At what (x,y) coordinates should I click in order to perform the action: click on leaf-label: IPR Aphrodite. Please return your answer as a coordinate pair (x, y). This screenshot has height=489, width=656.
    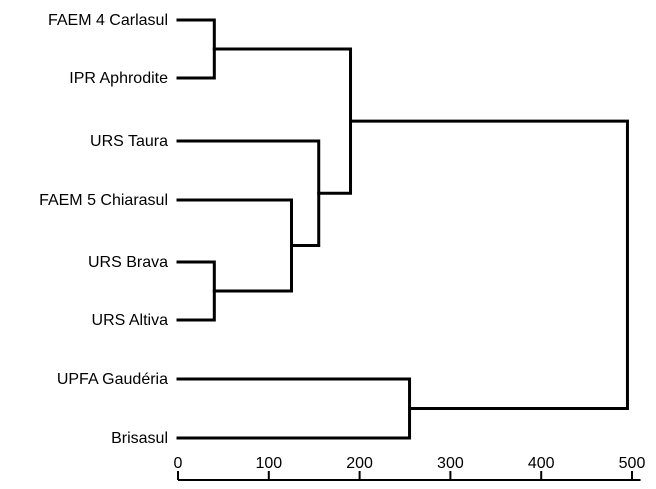
    Looking at the image, I should click on (118, 78).